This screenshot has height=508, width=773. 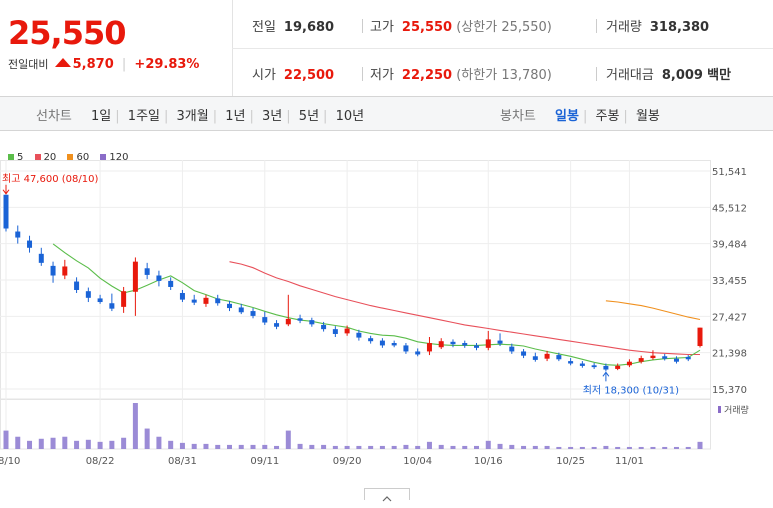 I want to click on y-tick-label: 15,370, so click(x=729, y=390).